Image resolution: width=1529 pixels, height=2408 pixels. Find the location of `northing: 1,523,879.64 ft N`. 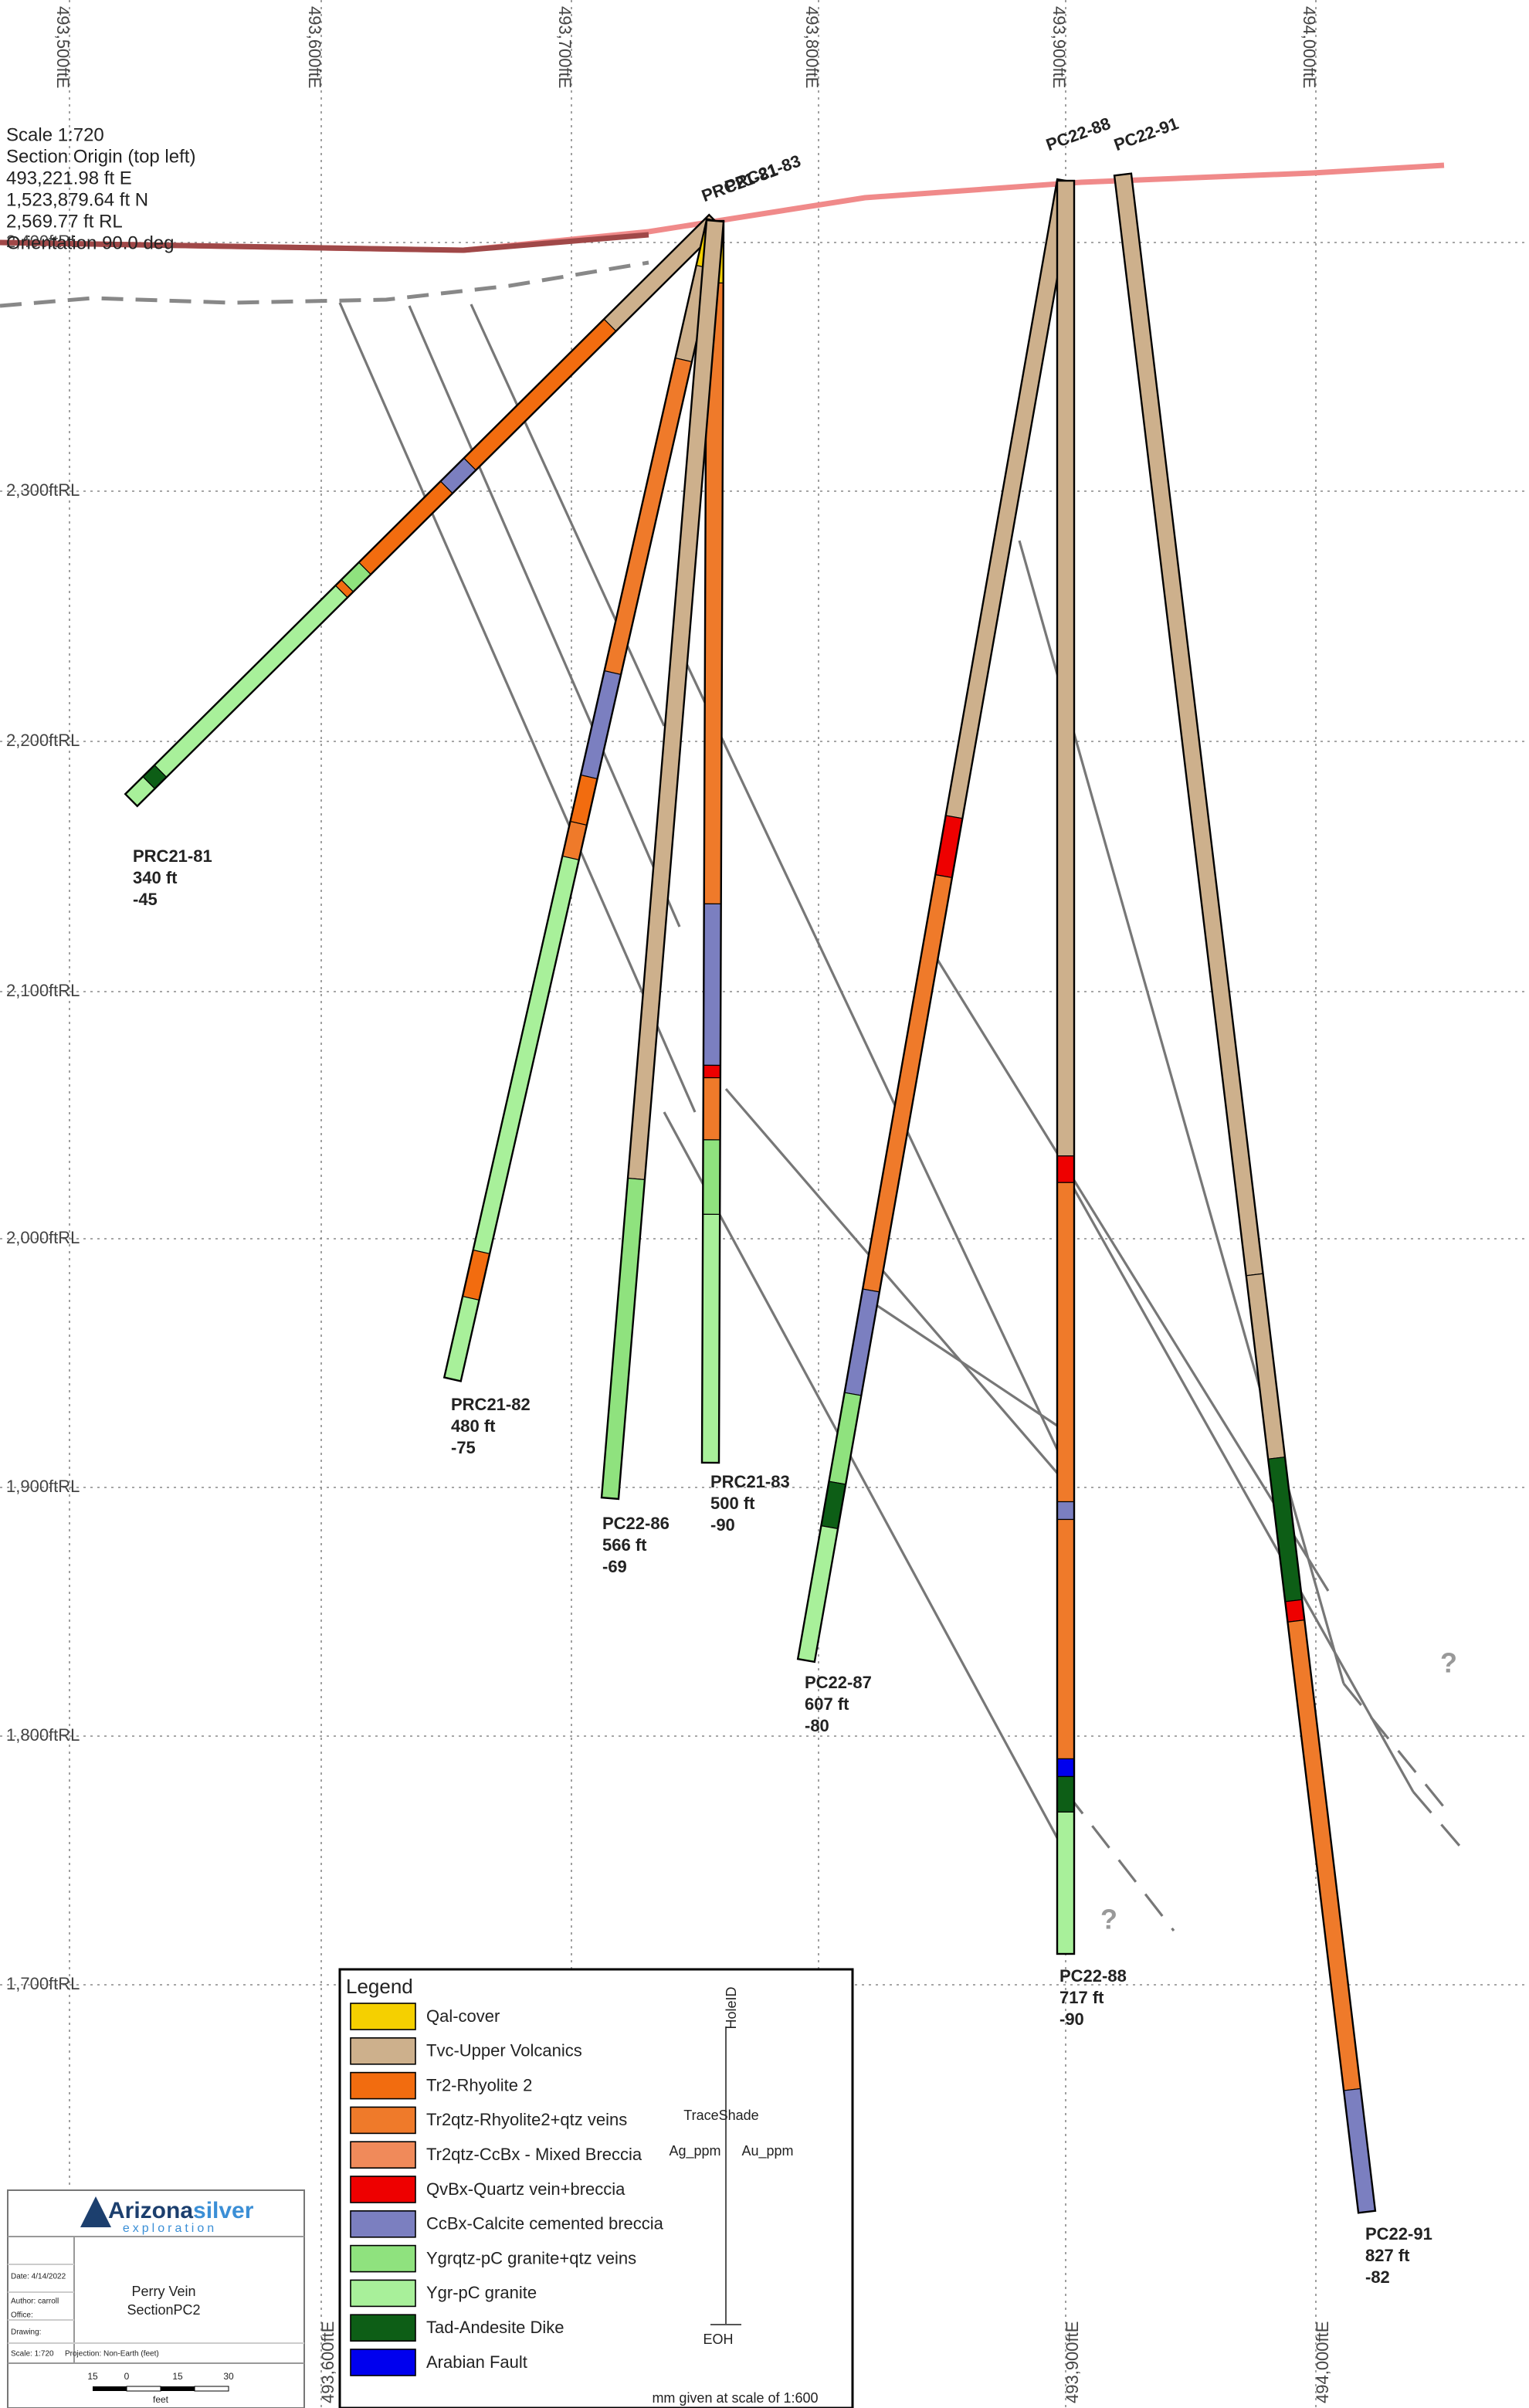

northing: 1,523,879.64 ft N is located at coordinates (77, 199).